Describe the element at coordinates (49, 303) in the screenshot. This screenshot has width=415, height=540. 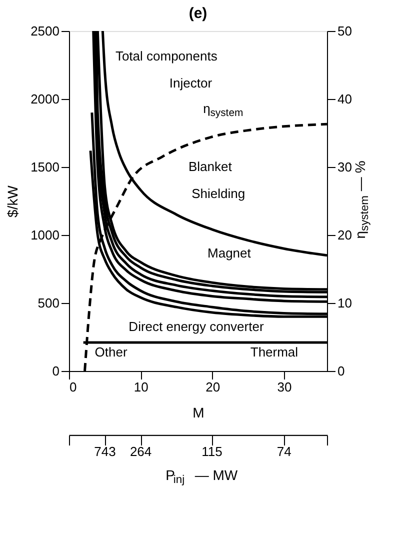
I see `y-tick-label: 500` at that location.